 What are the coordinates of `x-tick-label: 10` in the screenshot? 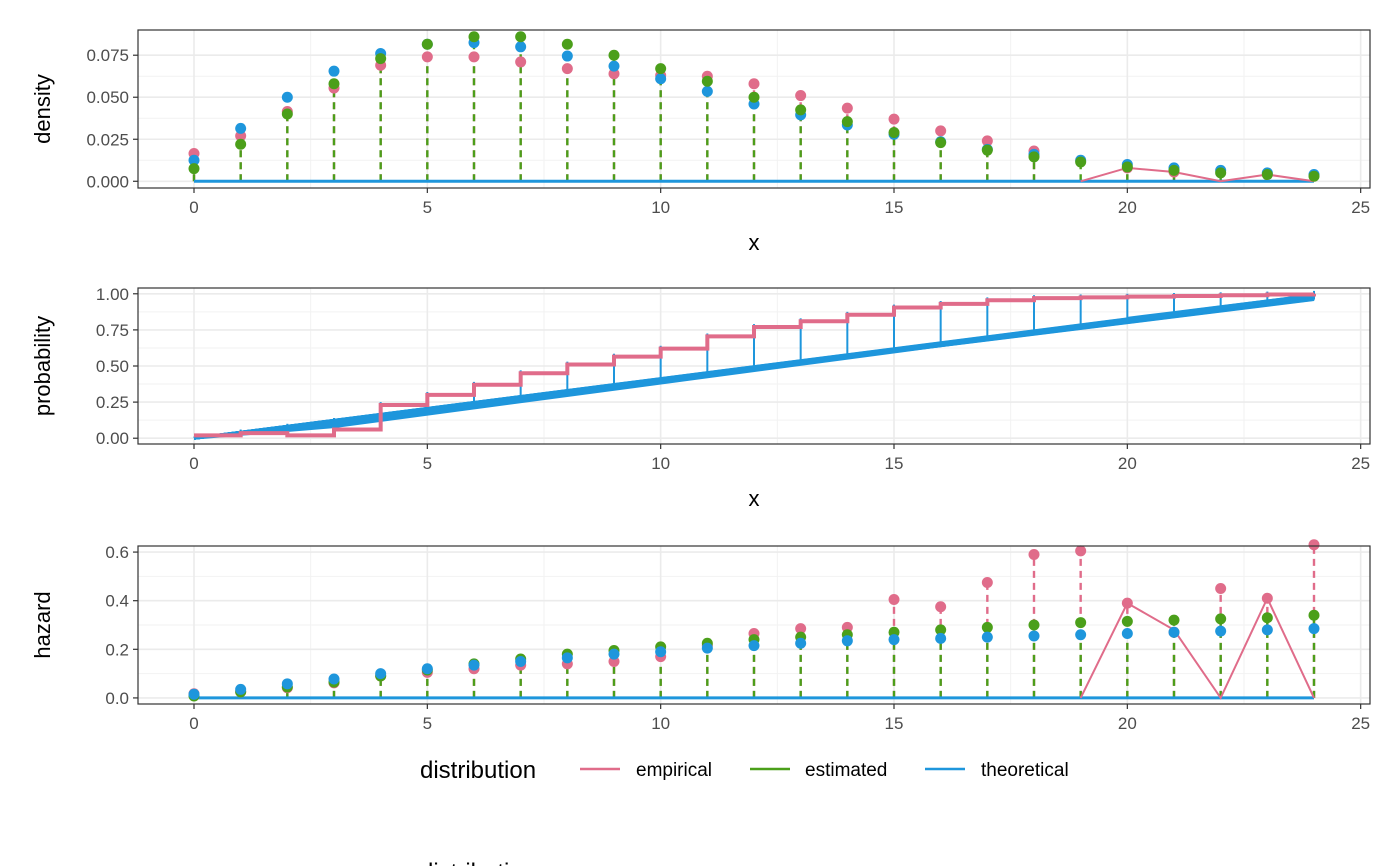 It's located at (660, 207).